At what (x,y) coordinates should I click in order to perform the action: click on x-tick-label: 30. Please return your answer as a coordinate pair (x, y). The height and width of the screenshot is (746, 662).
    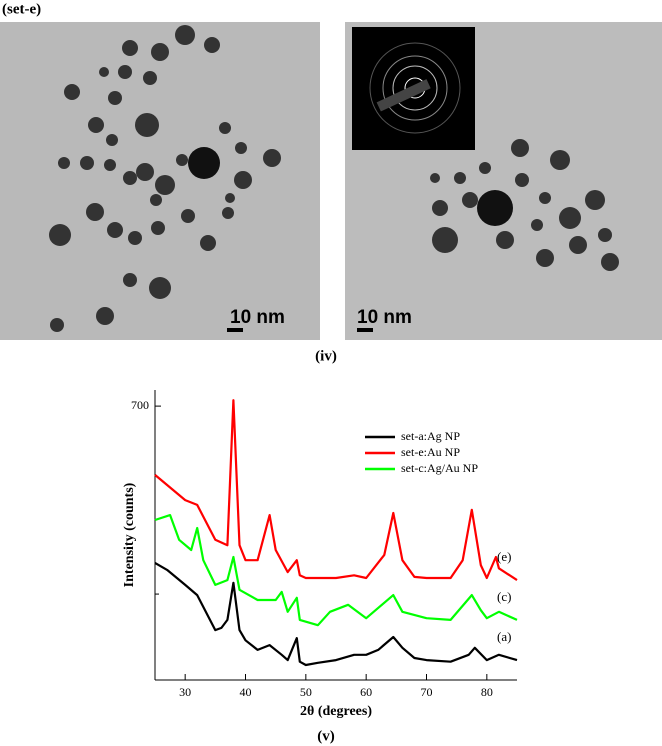
    Looking at the image, I should click on (185, 692).